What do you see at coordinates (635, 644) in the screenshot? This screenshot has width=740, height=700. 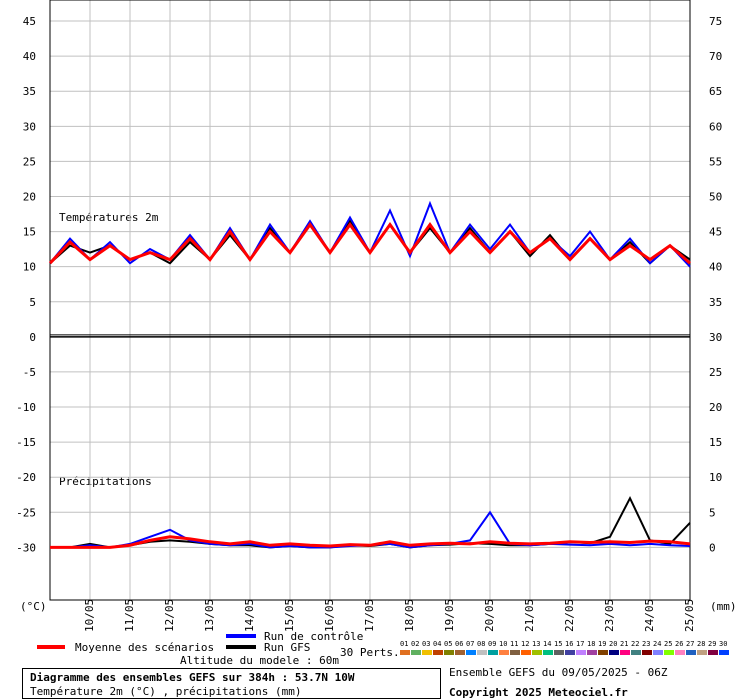 I see `perturbation-label: 22` at bounding box center [635, 644].